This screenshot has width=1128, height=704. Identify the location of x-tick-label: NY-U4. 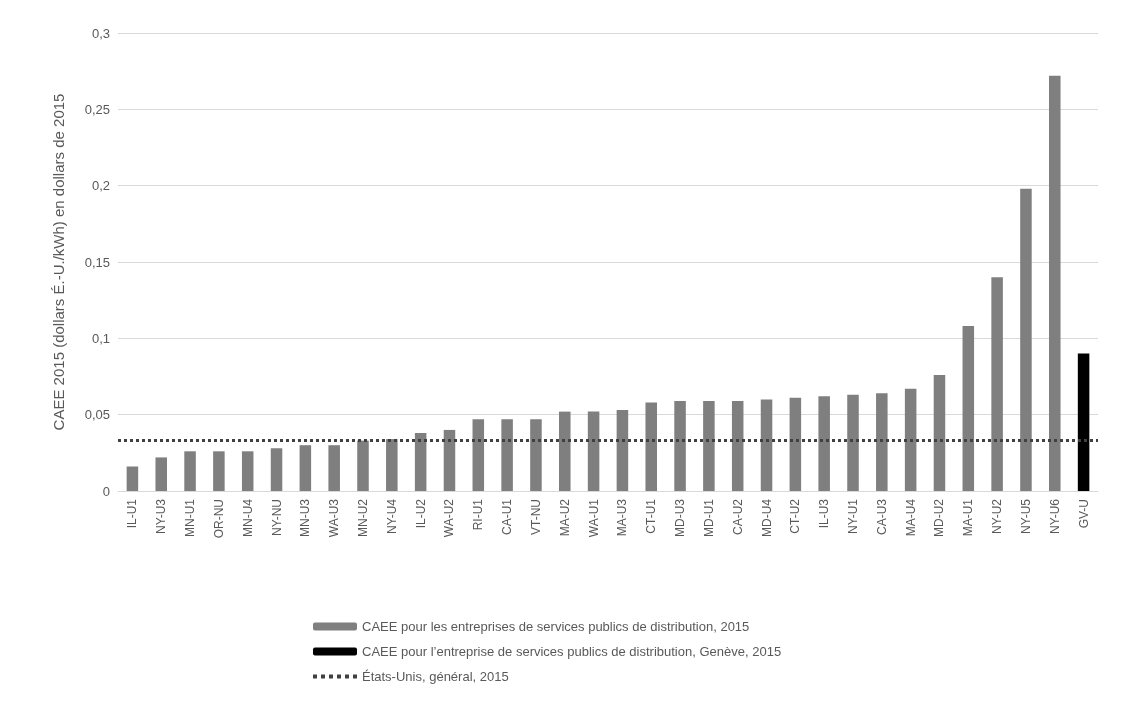
(391, 516).